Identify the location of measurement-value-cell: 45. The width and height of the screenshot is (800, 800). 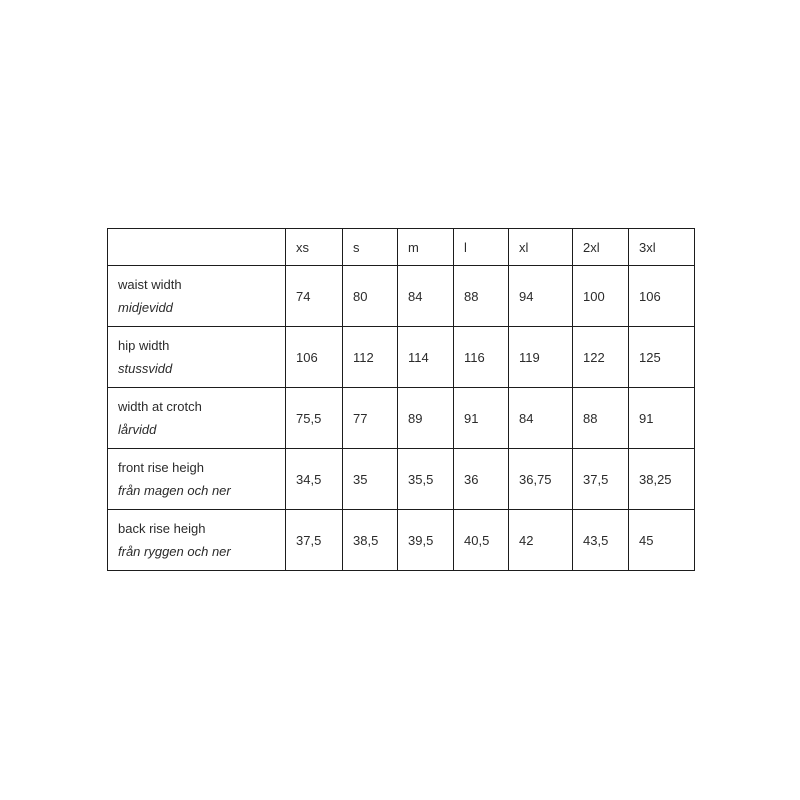
(661, 540).